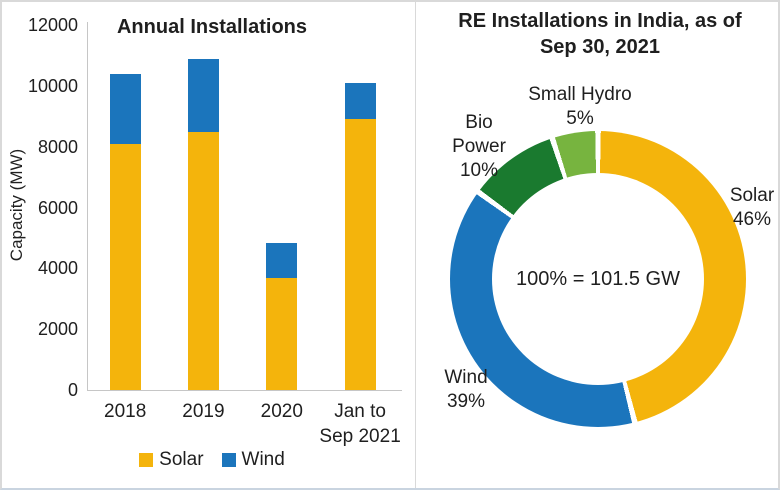  Describe the element at coordinates (212, 27) in the screenshot. I see `bar-chart-title: Annual Installations` at that location.